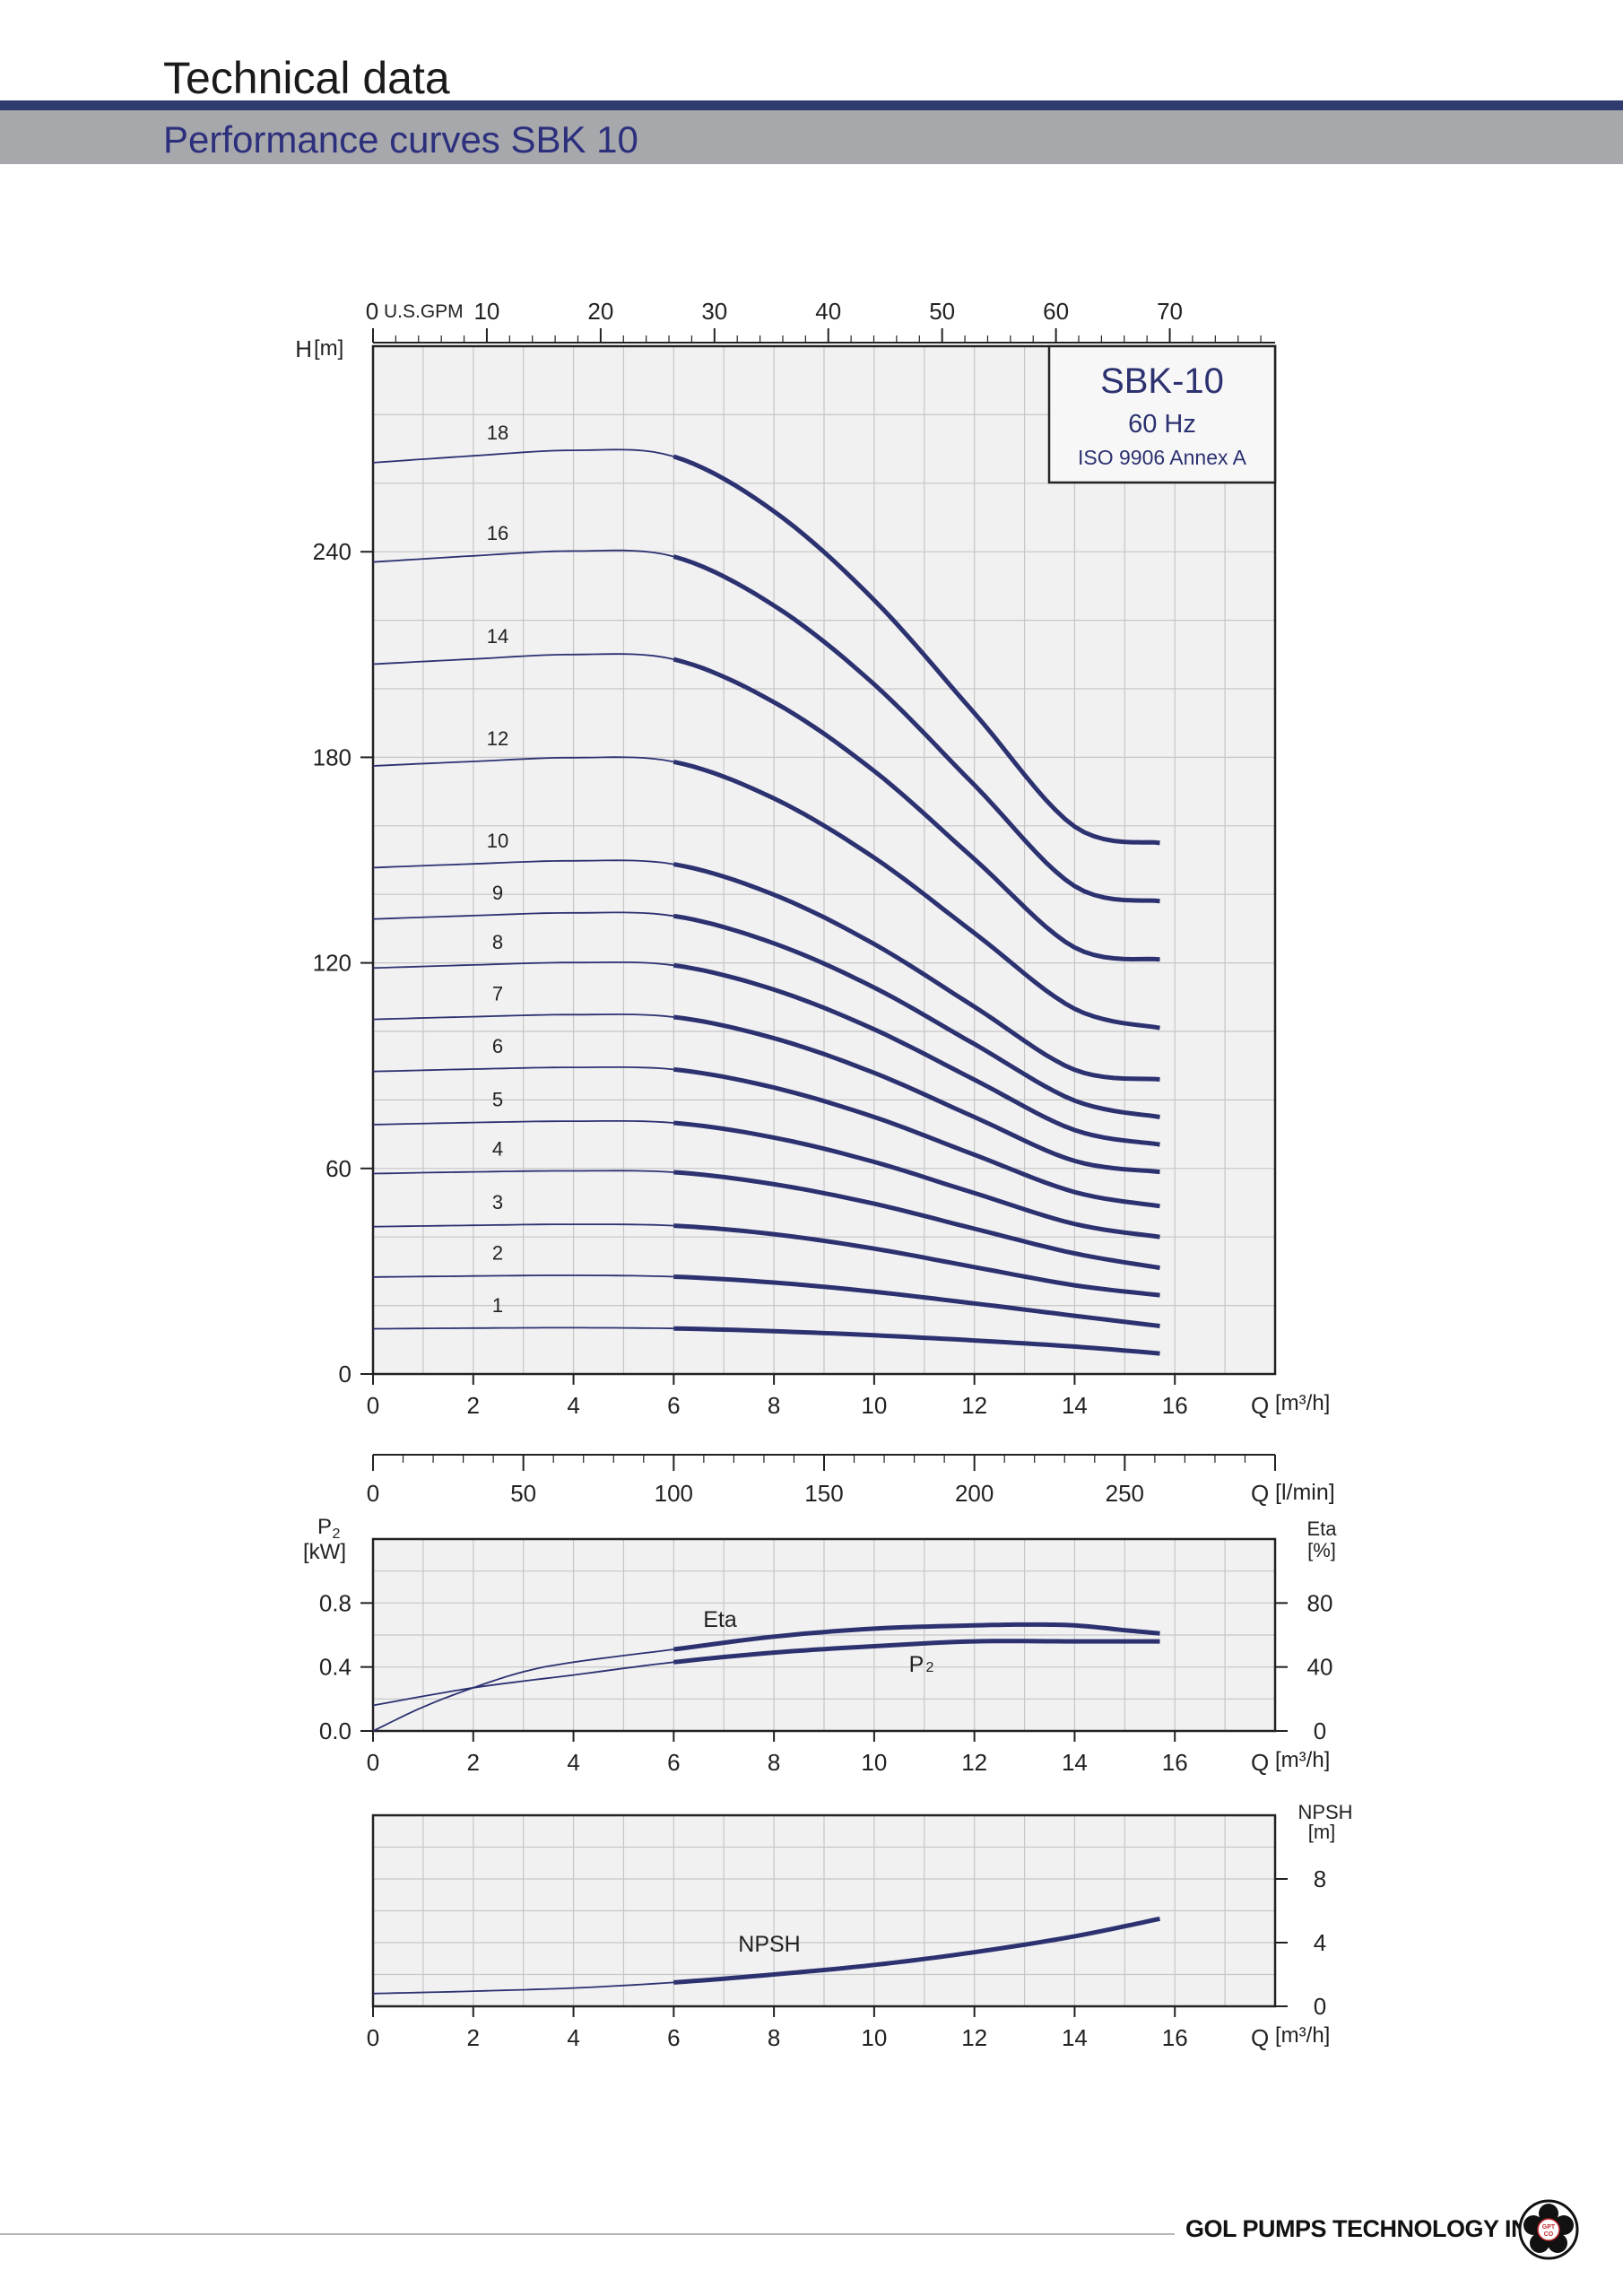 Image resolution: width=1623 pixels, height=2296 pixels. Describe the element at coordinates (942, 311) in the screenshot. I see `gpm-tick-label: 50` at that location.